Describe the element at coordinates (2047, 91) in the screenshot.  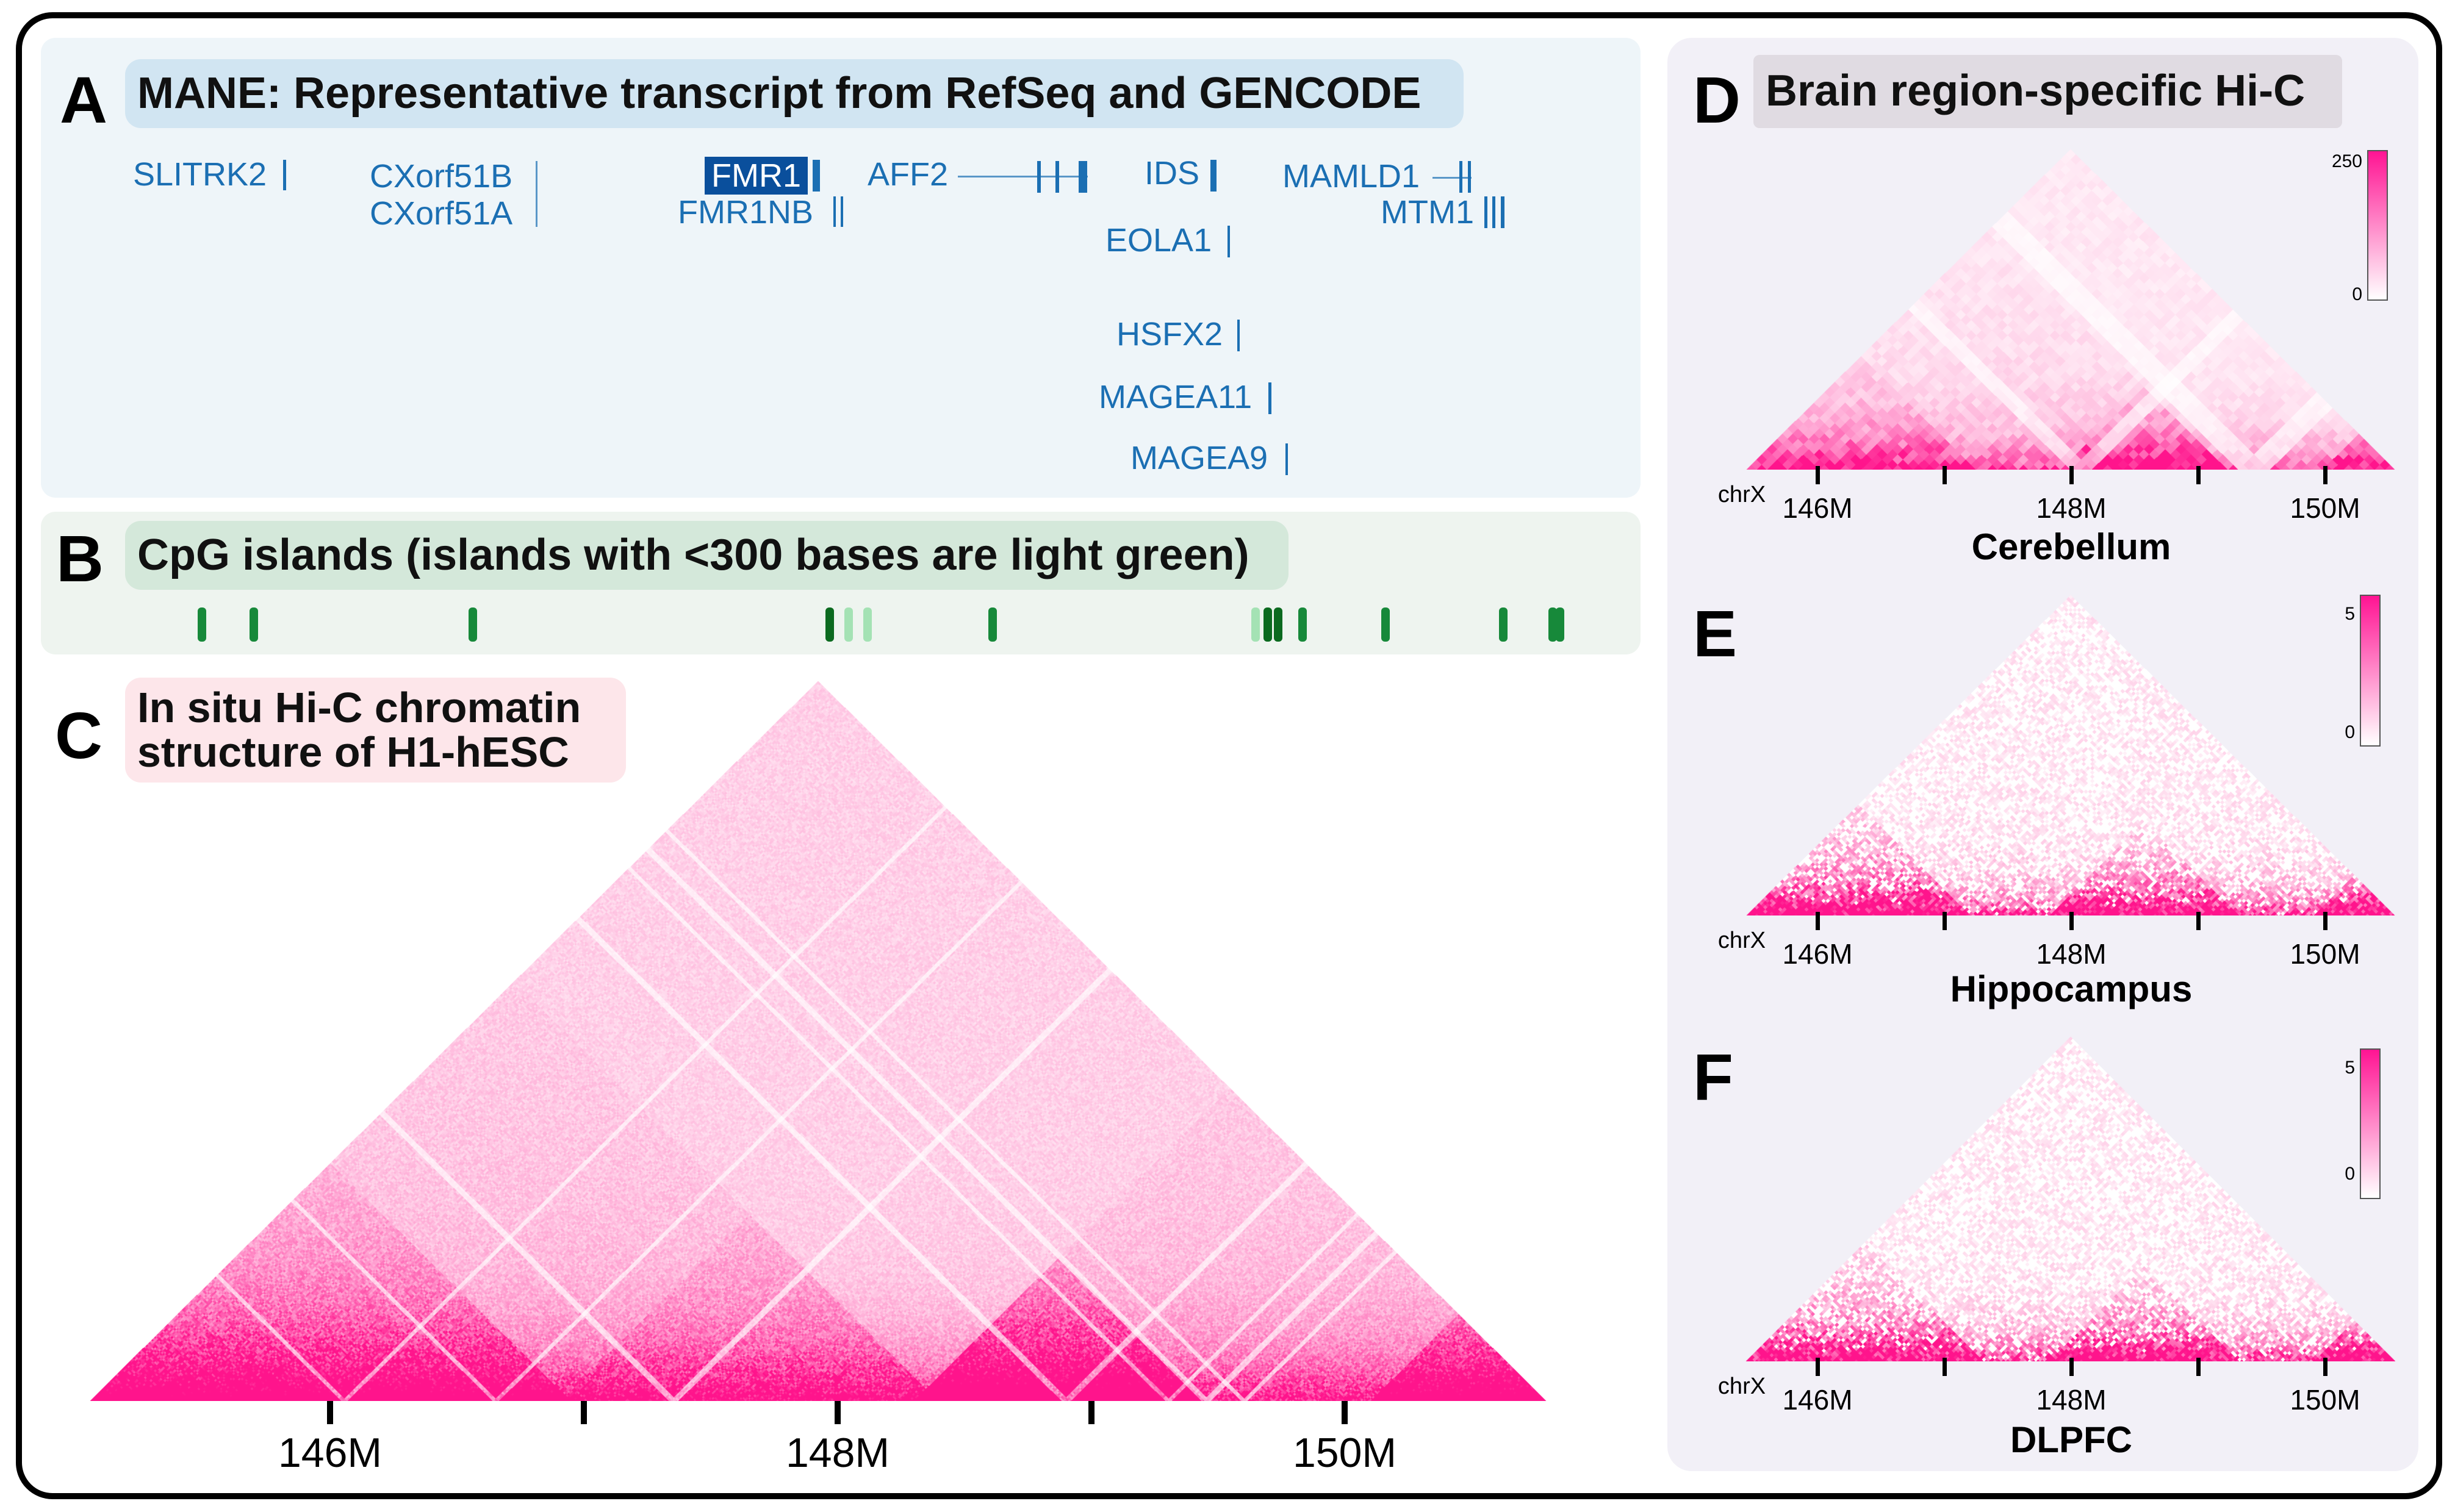
I see `panel-d-title: Brain region-specific Hi-C` at that location.